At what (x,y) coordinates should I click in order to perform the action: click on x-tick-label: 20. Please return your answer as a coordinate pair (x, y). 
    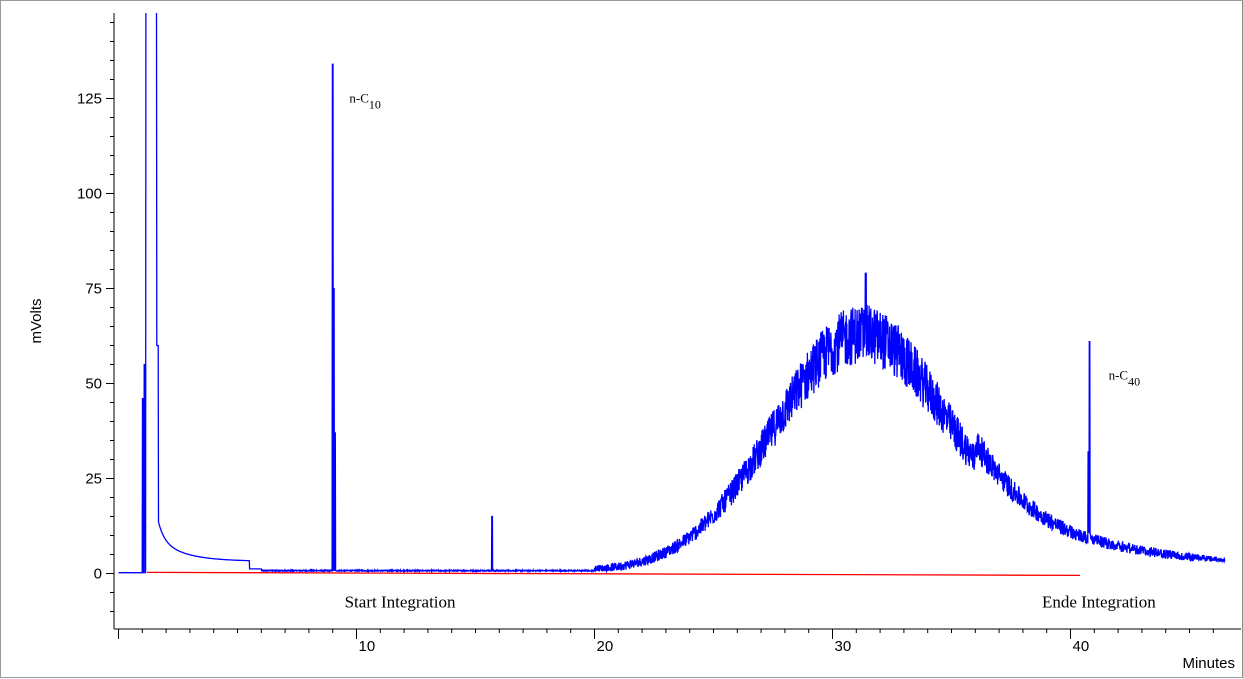
    Looking at the image, I should click on (605, 646).